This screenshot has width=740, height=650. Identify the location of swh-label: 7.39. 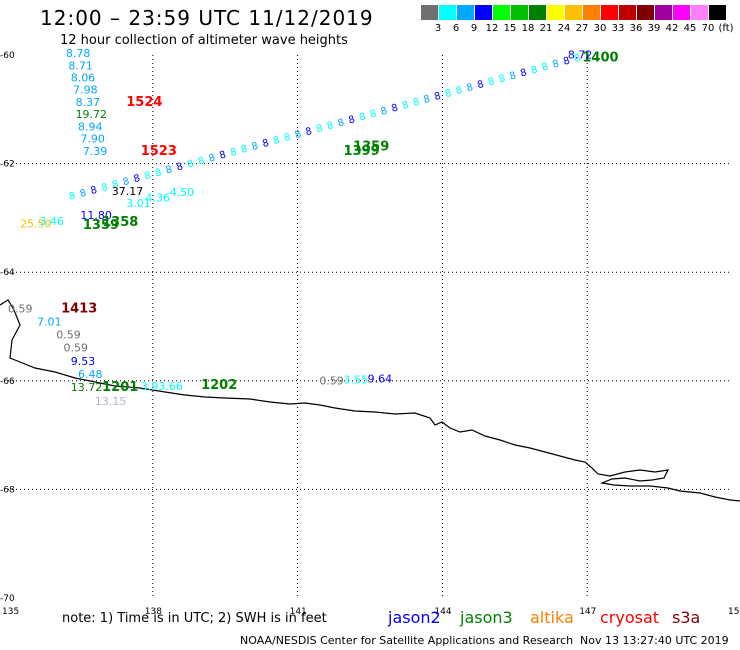
(95, 151).